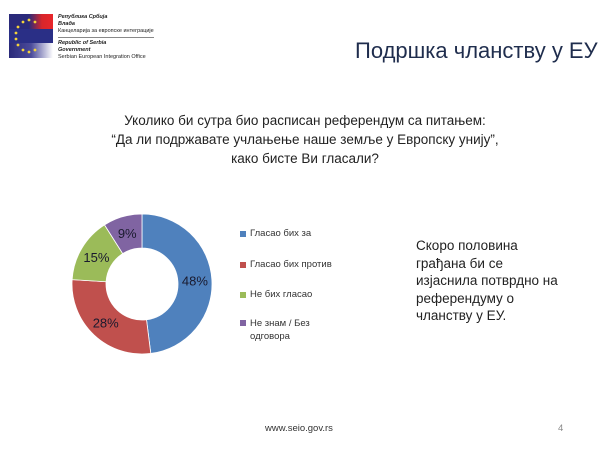 The height and width of the screenshot is (449, 600). What do you see at coordinates (177, 283) in the screenshot?
I see `donut-segment-for` at bounding box center [177, 283].